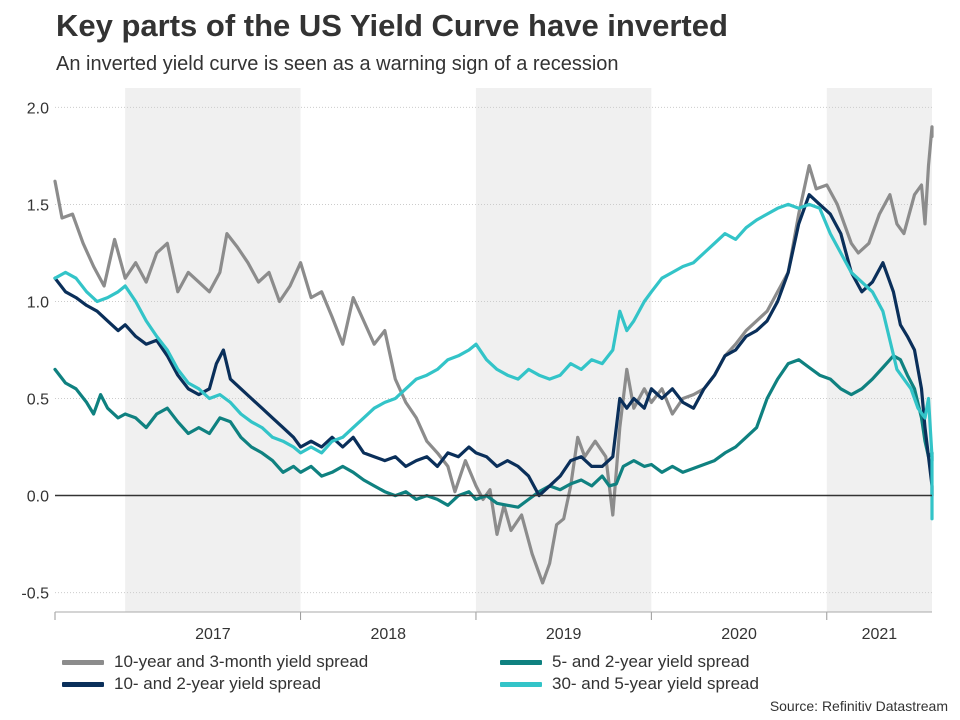 This screenshot has width=960, height=720. I want to click on x-tick-label: 2020, so click(739, 634).